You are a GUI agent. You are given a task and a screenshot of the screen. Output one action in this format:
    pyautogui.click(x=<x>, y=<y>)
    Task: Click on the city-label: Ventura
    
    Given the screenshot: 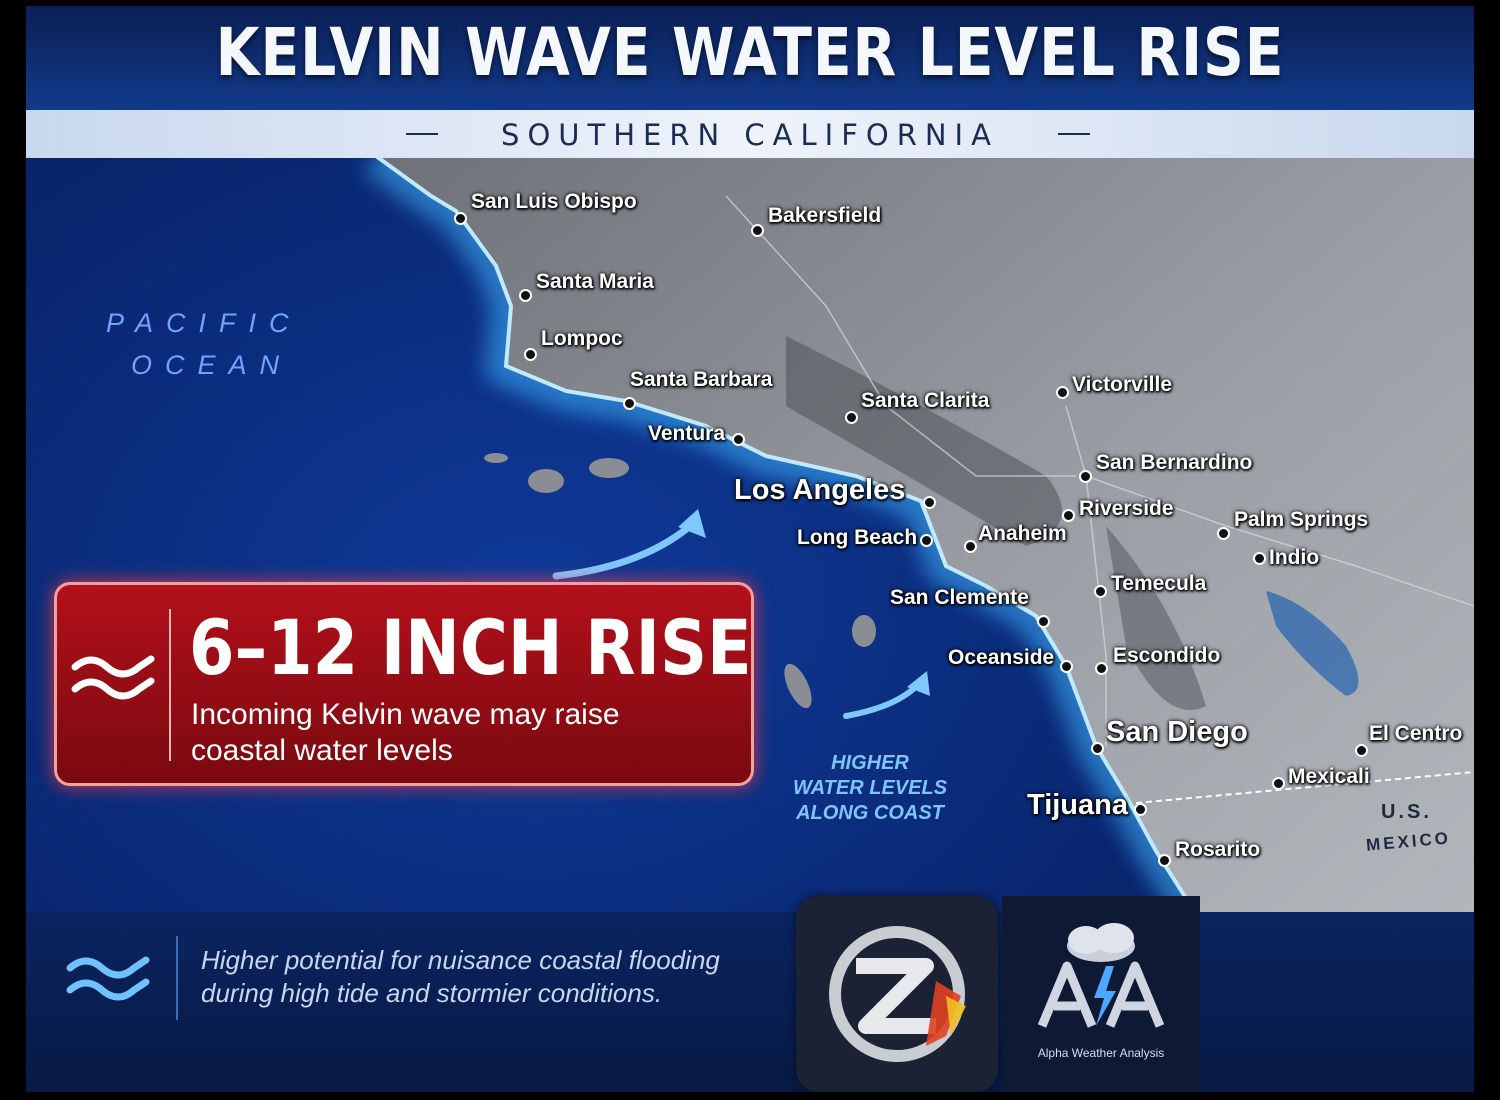 What is the action you would take?
    pyautogui.click(x=687, y=433)
    